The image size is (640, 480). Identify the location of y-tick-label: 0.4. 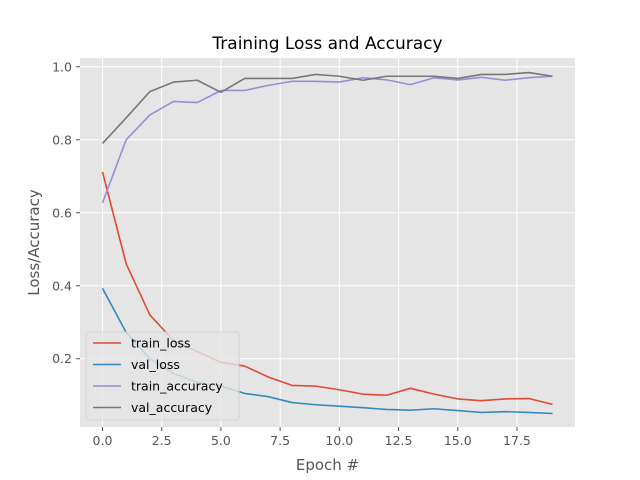
(62, 285).